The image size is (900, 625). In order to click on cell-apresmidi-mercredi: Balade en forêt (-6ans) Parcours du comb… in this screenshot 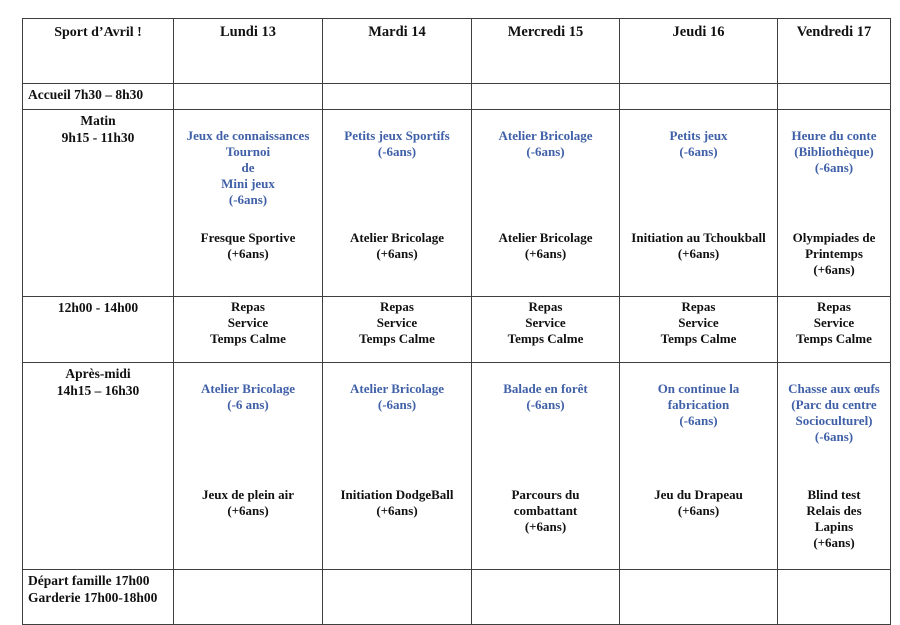, I will do `click(545, 466)`.